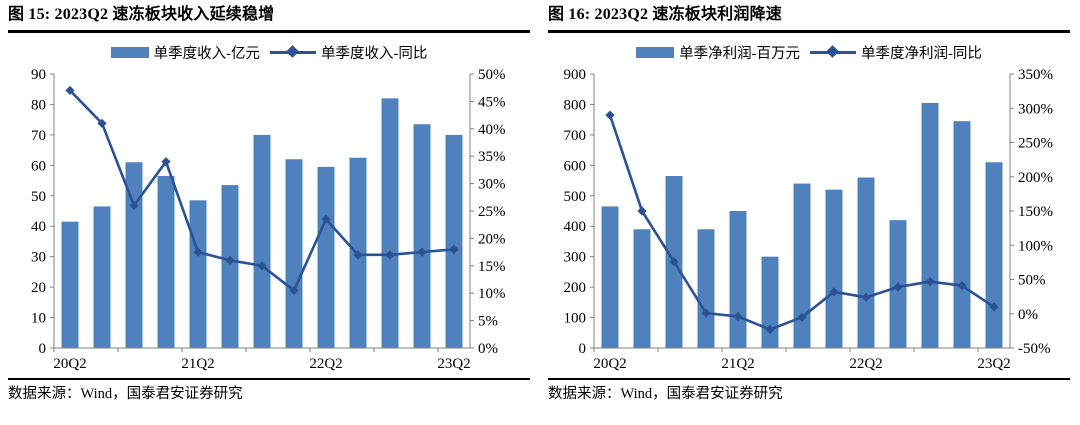 The height and width of the screenshot is (425, 1080). Describe the element at coordinates (492, 102) in the screenshot. I see `svg-text: 45%` at that location.